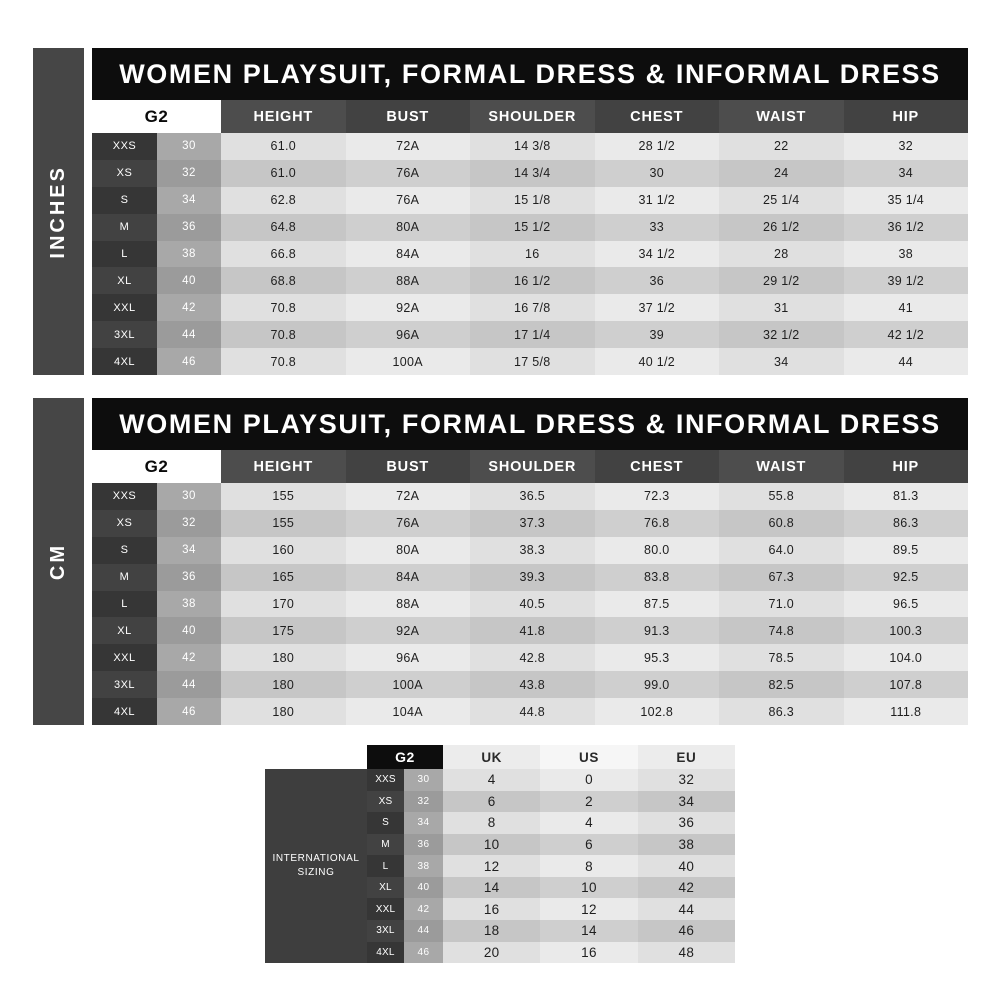 The width and height of the screenshot is (1000, 1000). Describe the element at coordinates (656, 604) in the screenshot. I see `value-cell: 87.5` at that location.